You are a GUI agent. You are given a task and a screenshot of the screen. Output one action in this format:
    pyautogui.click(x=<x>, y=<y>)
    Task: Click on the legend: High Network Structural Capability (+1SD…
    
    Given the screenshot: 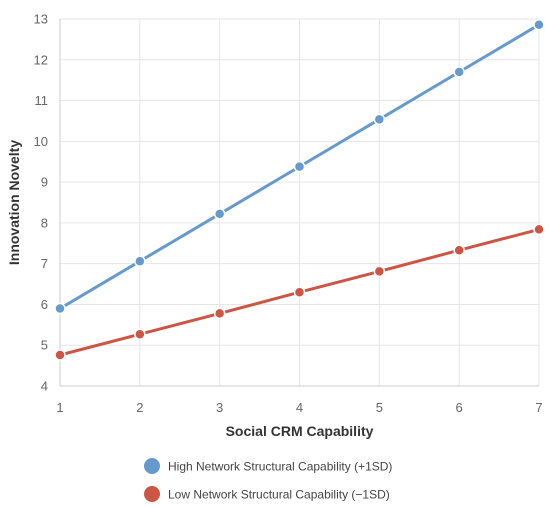 What is the action you would take?
    pyautogui.click(x=268, y=480)
    